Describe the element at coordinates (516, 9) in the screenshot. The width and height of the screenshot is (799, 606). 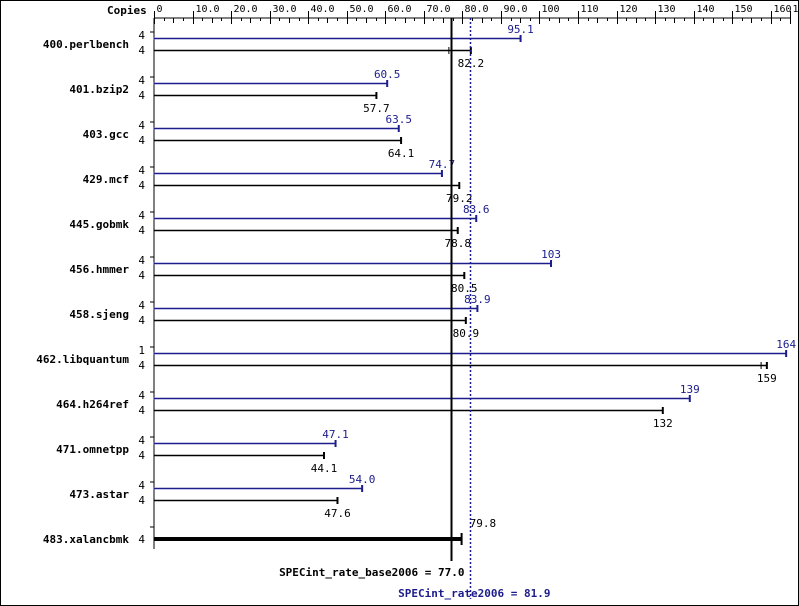
I see `x-tick-label: 90.0` at that location.